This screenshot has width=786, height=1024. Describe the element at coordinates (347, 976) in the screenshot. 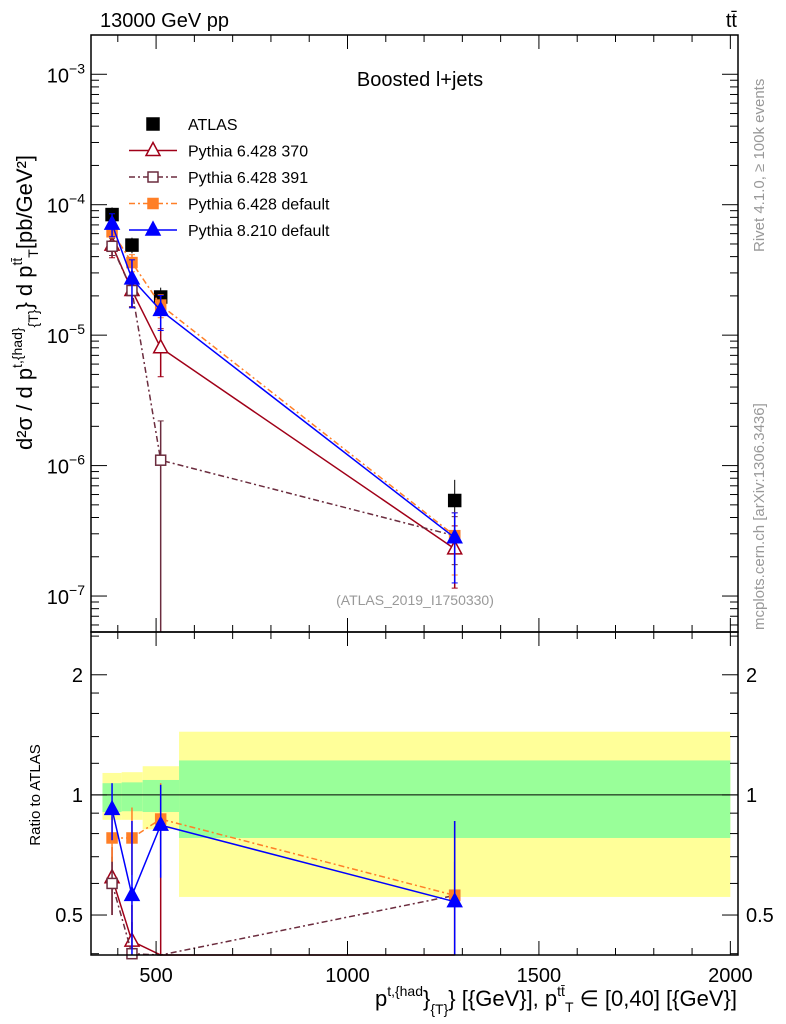

I see `x-tick-label: 1000` at that location.